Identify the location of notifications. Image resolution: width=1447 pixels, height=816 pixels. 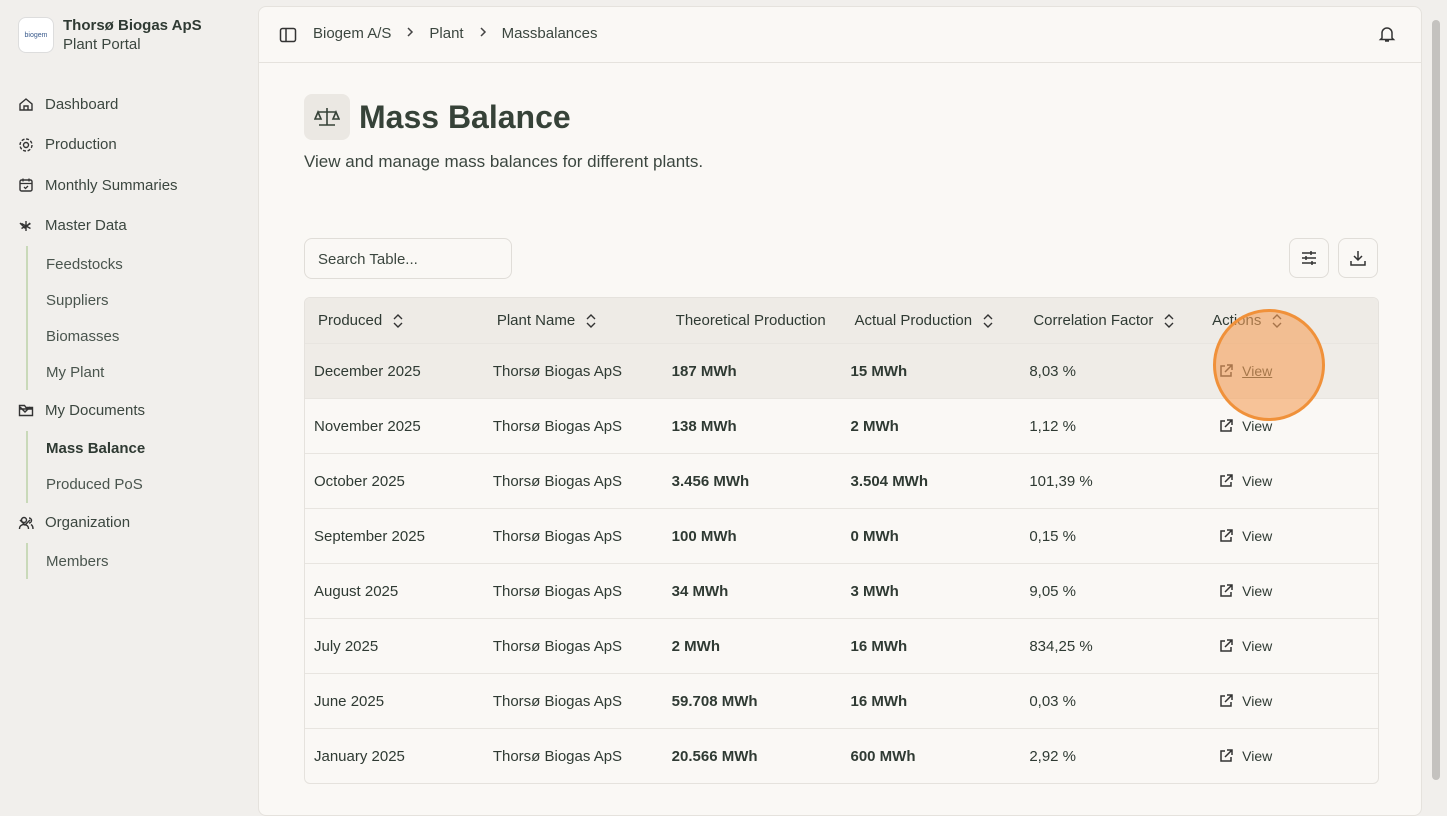
(1387, 34).